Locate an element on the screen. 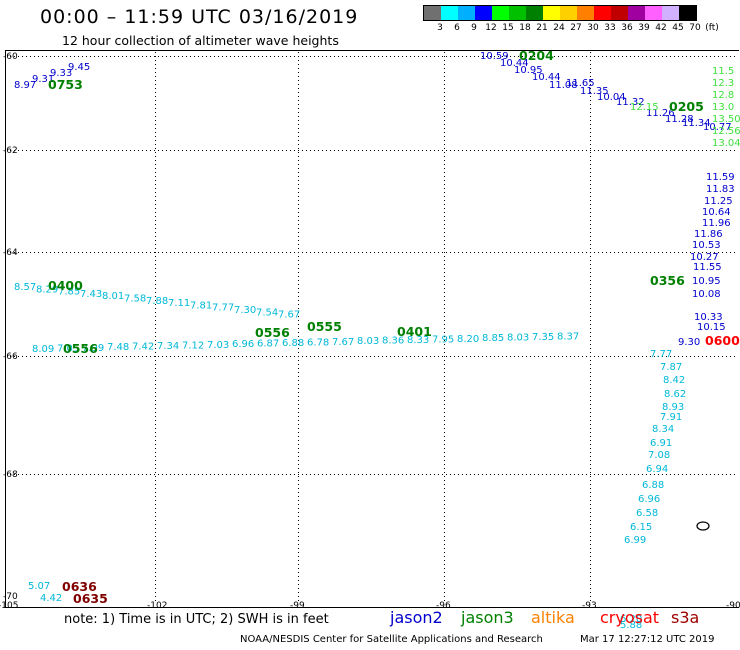 This screenshot has height=650, width=740. blue-wave-value: 11.96 is located at coordinates (716, 223).